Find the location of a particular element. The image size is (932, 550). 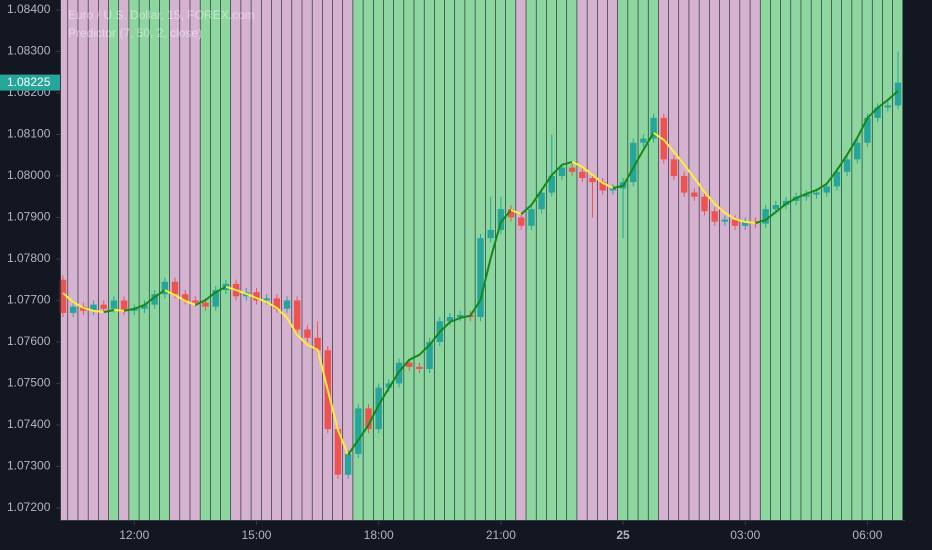

y-tick-label: 1.07400 is located at coordinates (29, 424).